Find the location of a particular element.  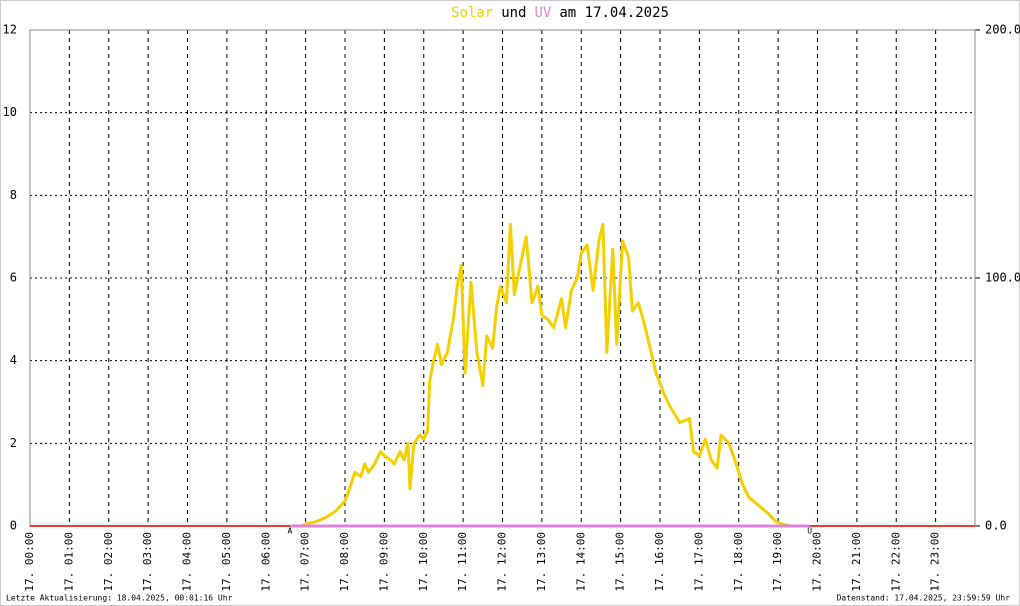

title-part: UV is located at coordinates (543, 13).